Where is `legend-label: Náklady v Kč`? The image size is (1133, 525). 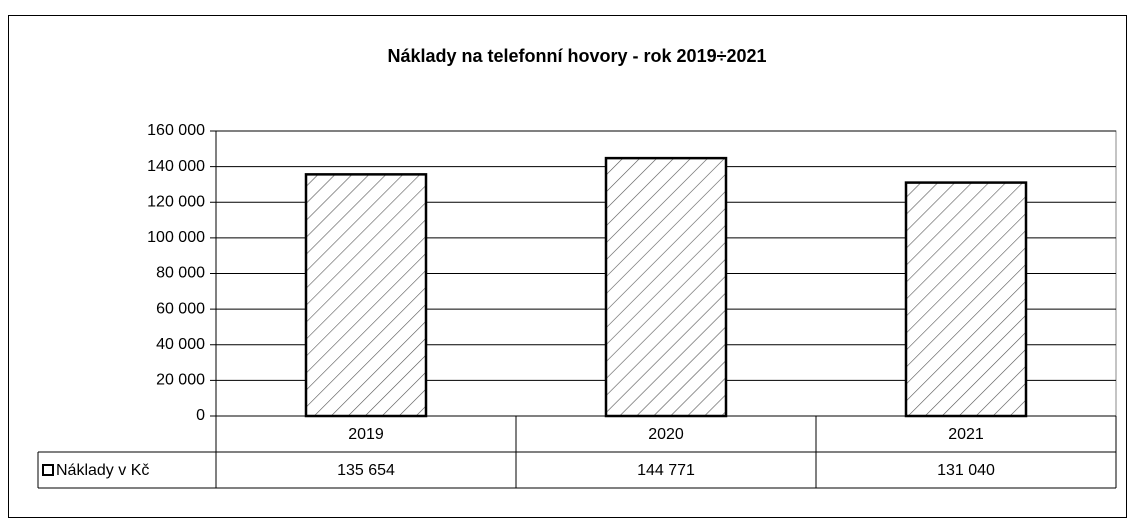
legend-label: Náklady v Kč is located at coordinates (102, 470).